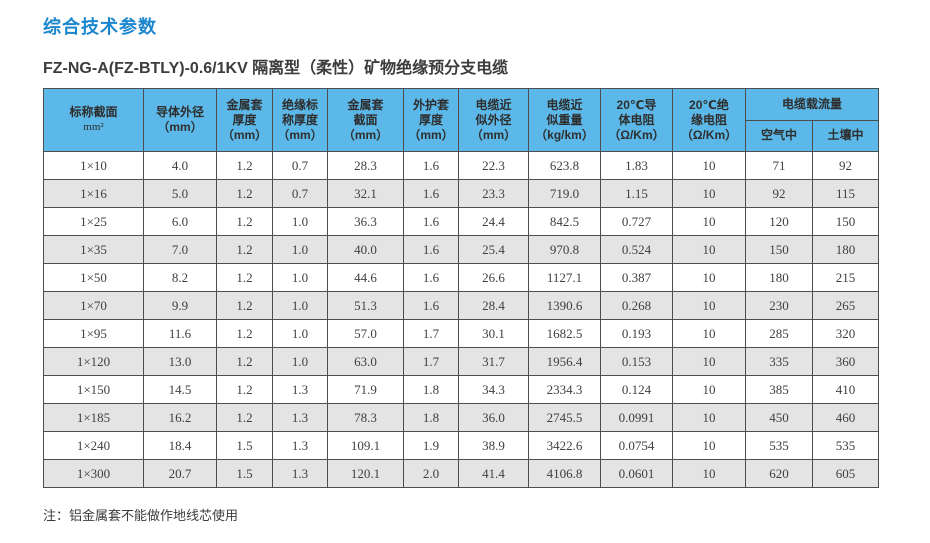  I want to click on table-cell: 31.7, so click(493, 361).